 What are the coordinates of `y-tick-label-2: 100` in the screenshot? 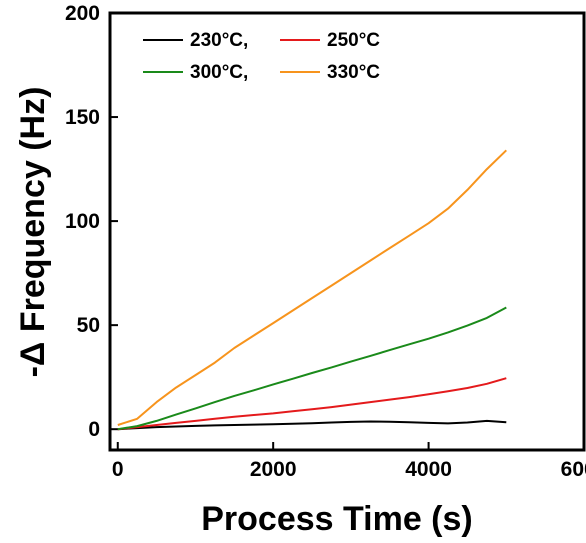 It's located at (82, 221).